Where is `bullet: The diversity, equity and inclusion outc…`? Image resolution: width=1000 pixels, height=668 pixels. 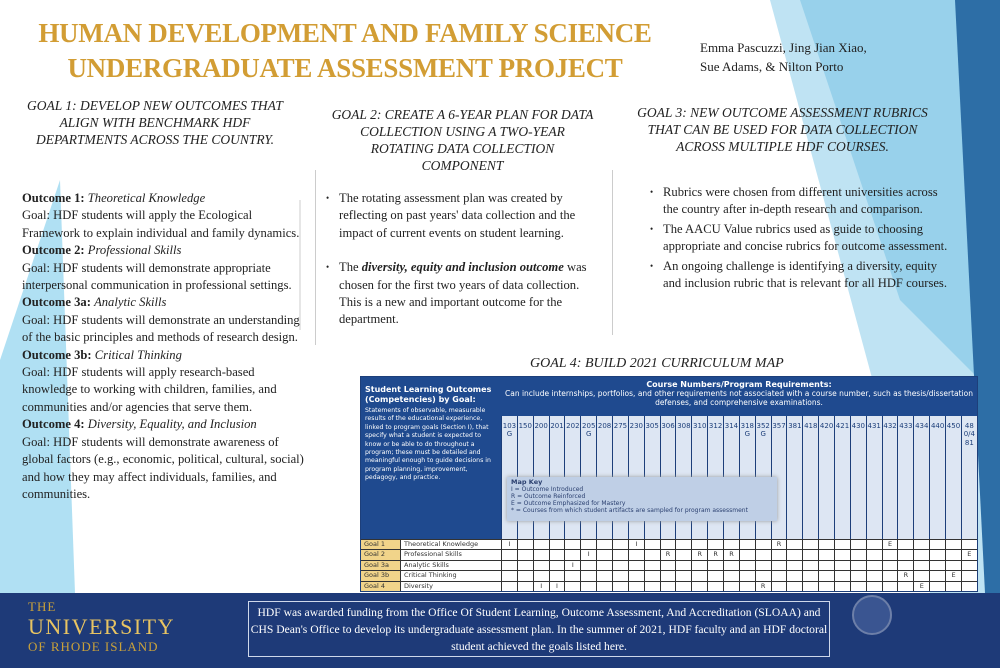
bullet: The diversity, equity and inclusion outc… is located at coordinates (461, 294).